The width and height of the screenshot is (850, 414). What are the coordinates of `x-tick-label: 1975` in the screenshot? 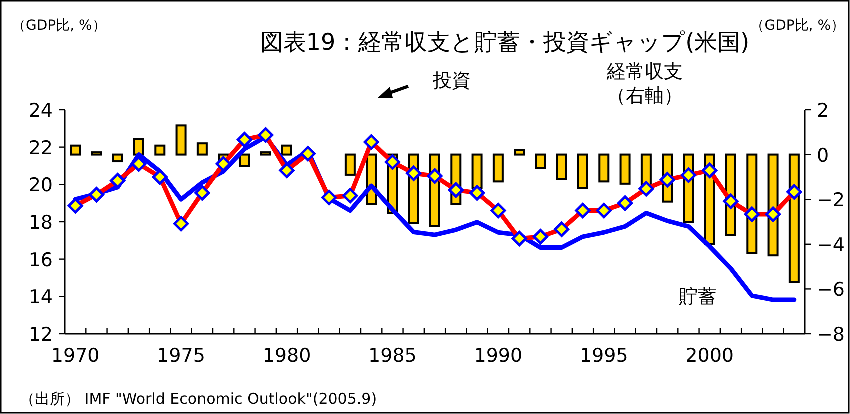 It's located at (181, 356).